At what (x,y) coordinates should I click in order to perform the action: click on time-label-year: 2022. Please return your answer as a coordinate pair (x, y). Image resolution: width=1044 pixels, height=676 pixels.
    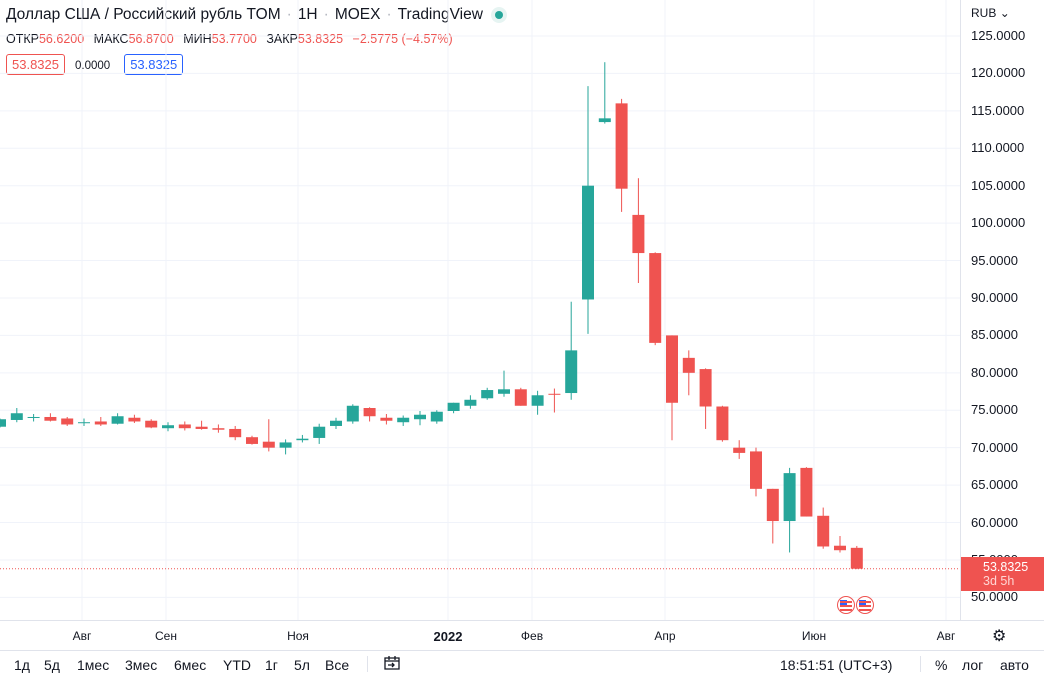
    Looking at the image, I should click on (448, 636).